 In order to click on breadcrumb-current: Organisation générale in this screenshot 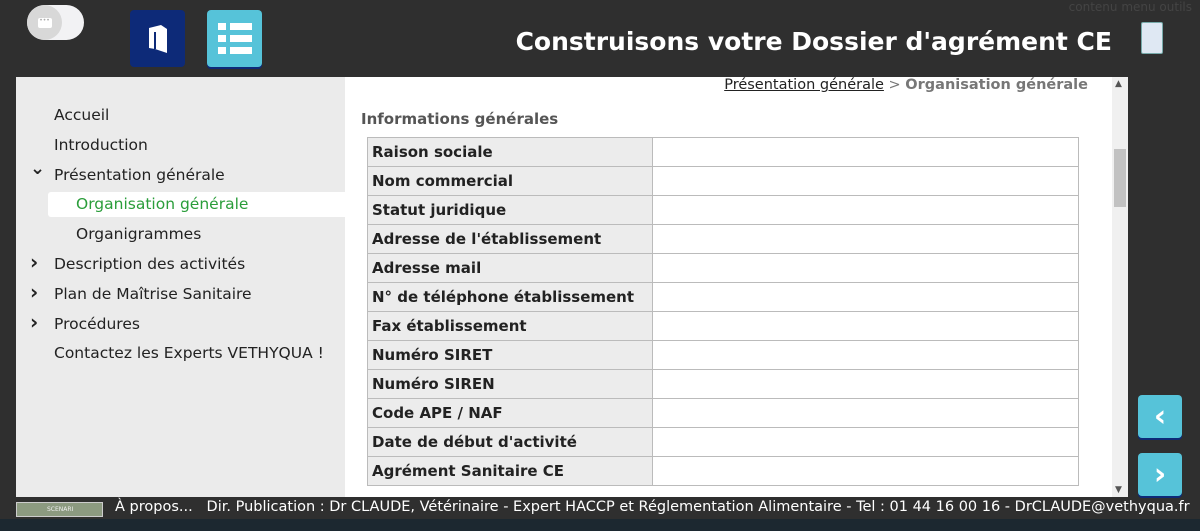, I will do `click(996, 85)`.